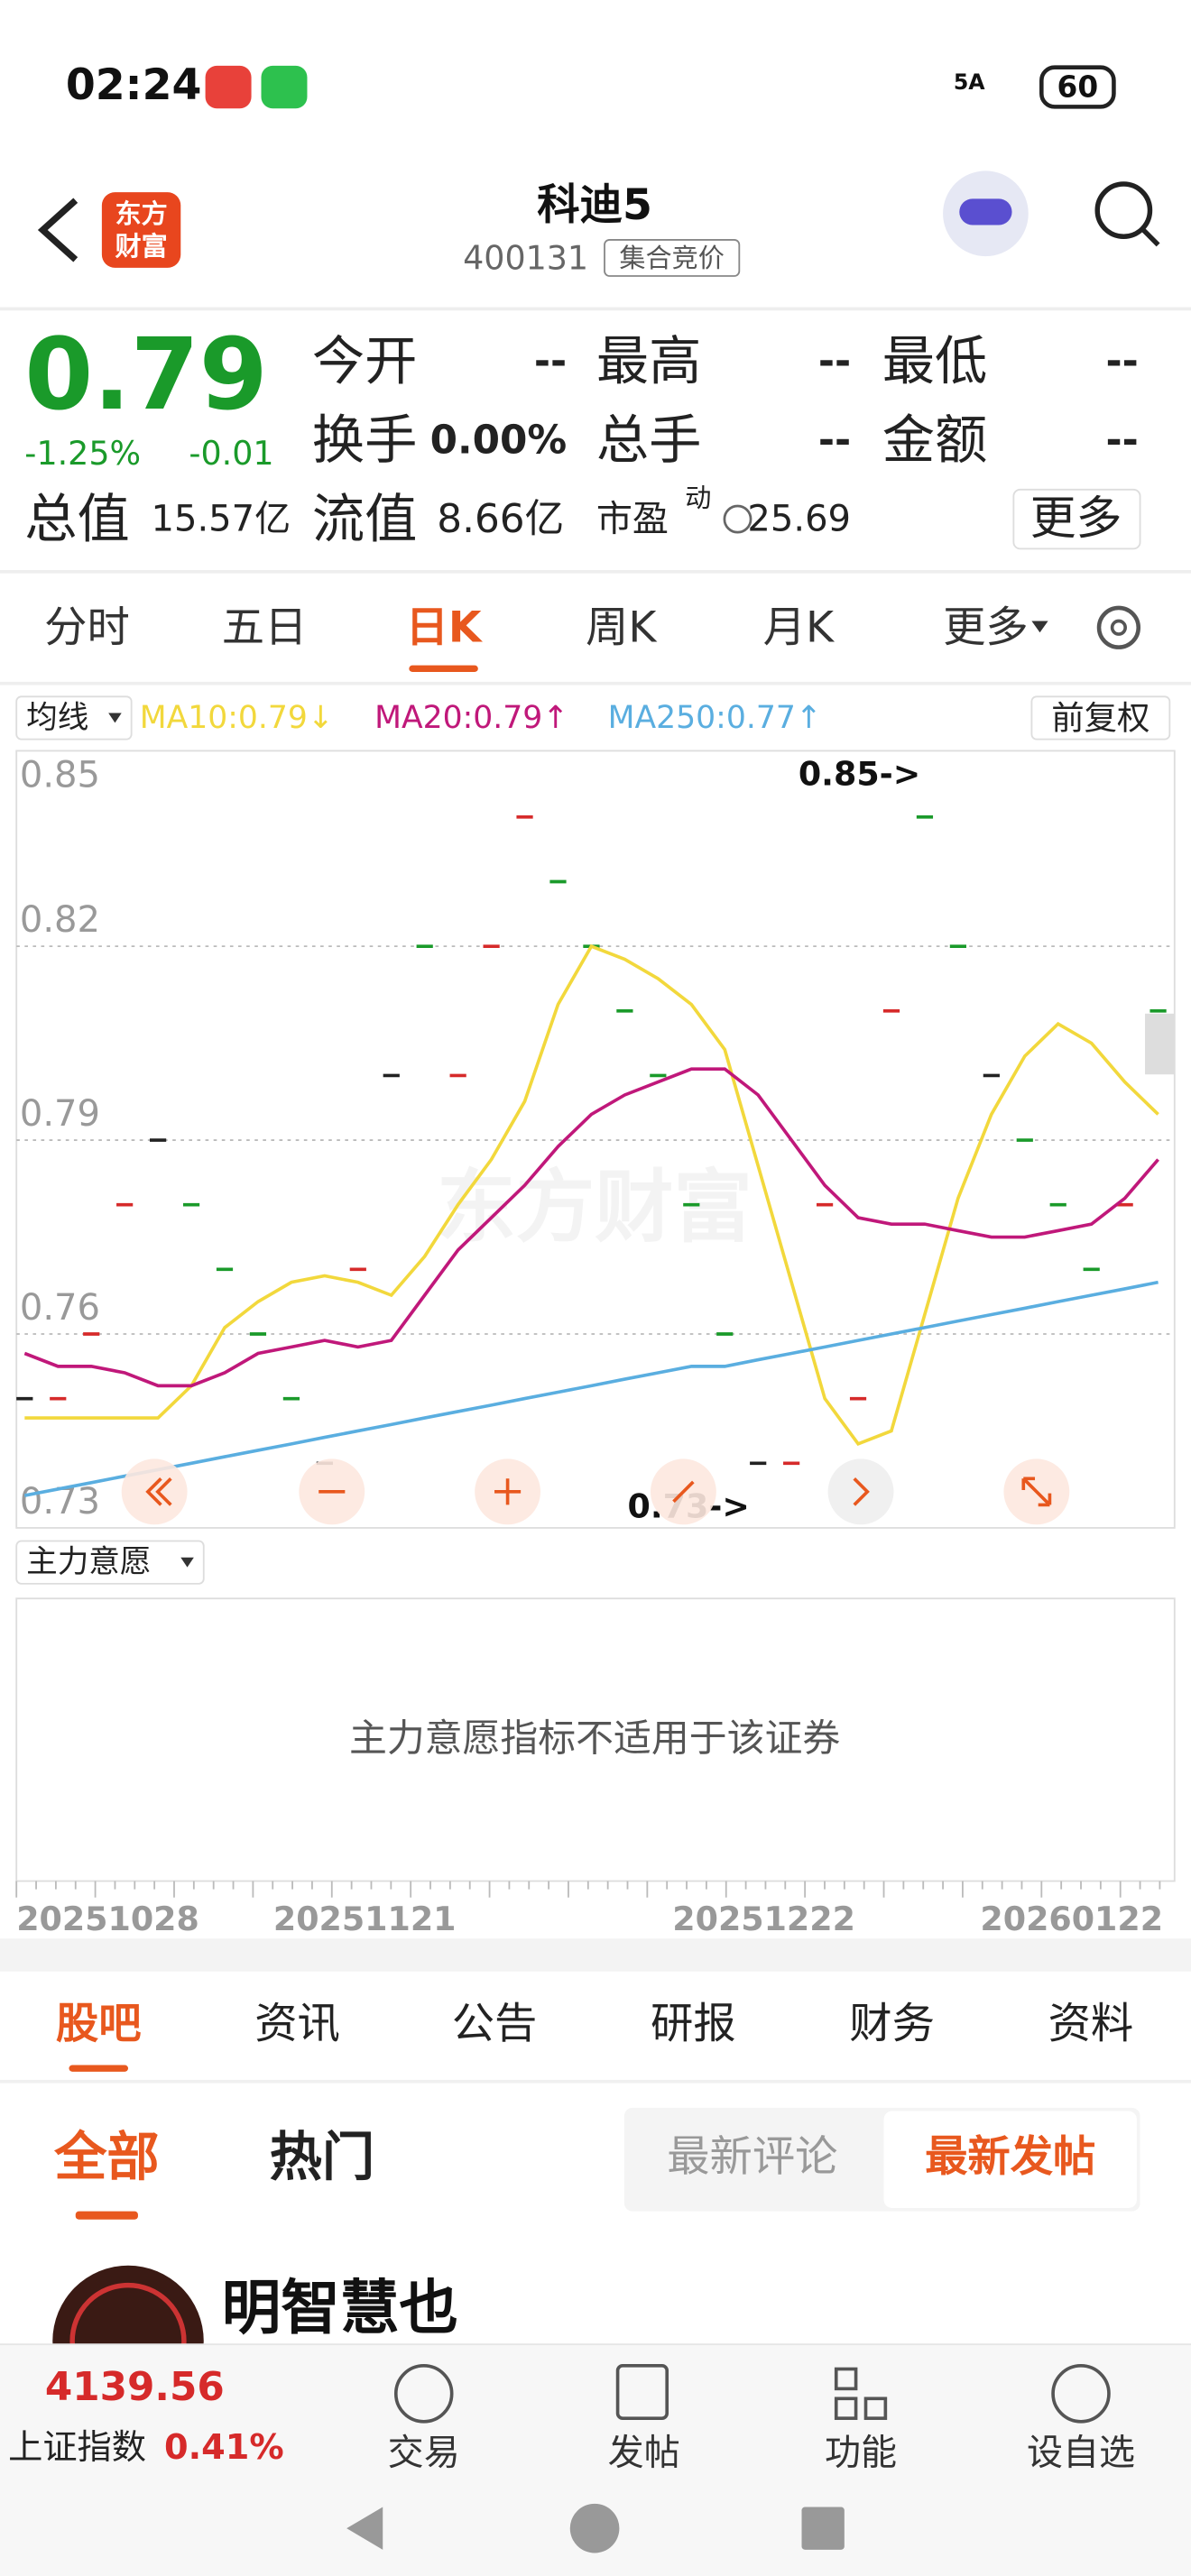  I want to click on sort-option: 最新发帖, so click(1010, 2157).